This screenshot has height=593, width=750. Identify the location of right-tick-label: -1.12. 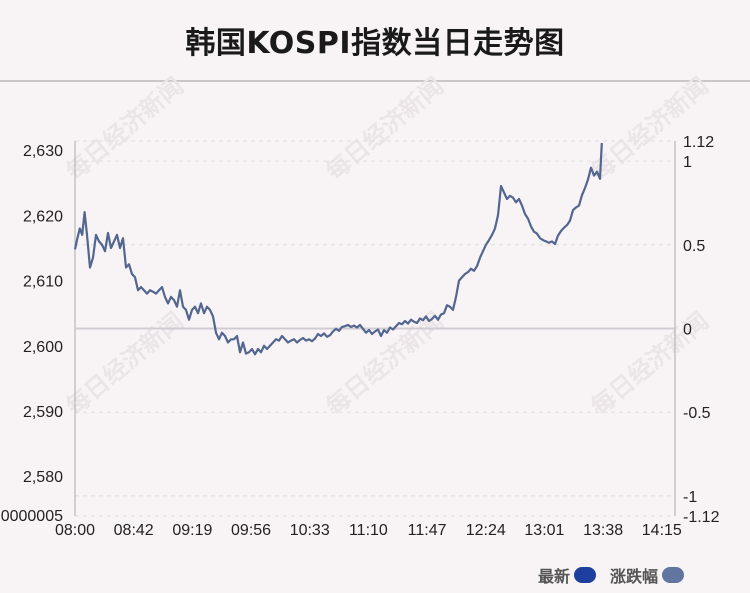
(701, 517).